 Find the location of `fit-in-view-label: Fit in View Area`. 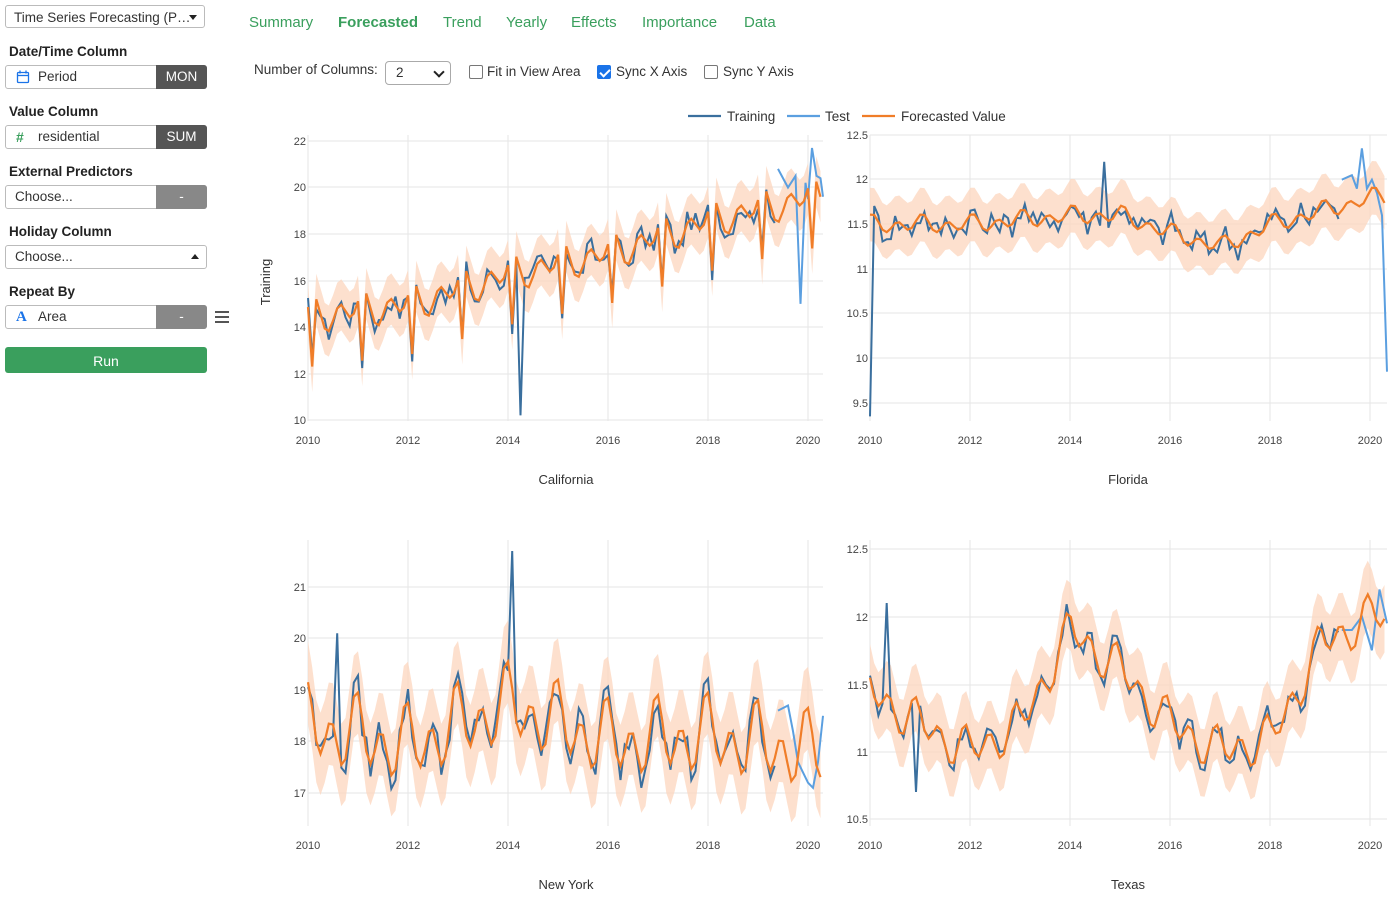

fit-in-view-label: Fit in View Area is located at coordinates (534, 71).